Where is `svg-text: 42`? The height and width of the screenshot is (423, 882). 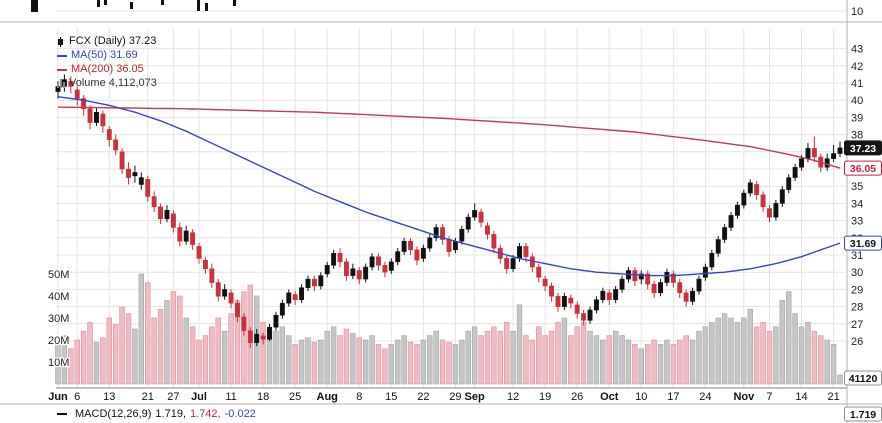 svg-text: 42 is located at coordinates (857, 67).